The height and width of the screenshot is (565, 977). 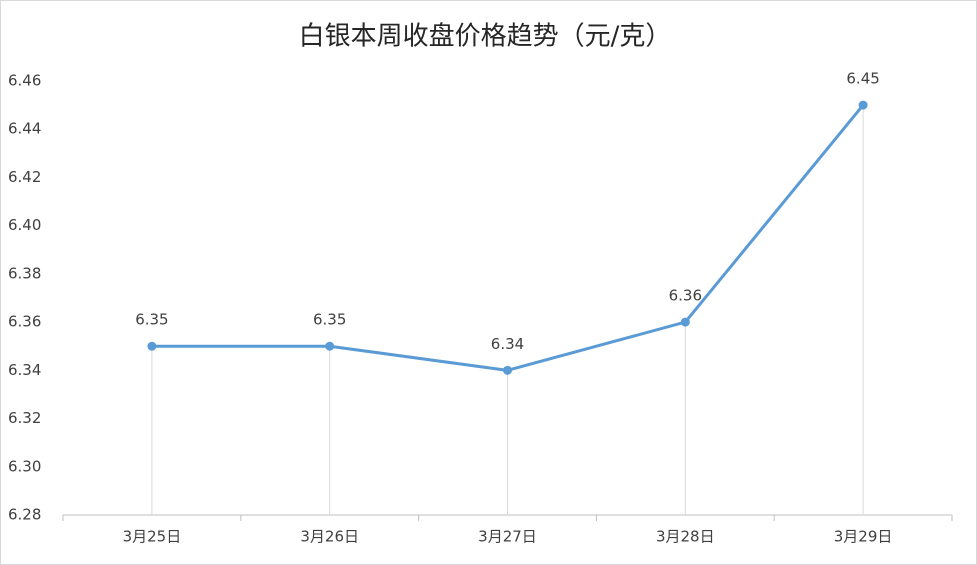 I want to click on y-tick-label: 6.34, so click(x=24, y=370).